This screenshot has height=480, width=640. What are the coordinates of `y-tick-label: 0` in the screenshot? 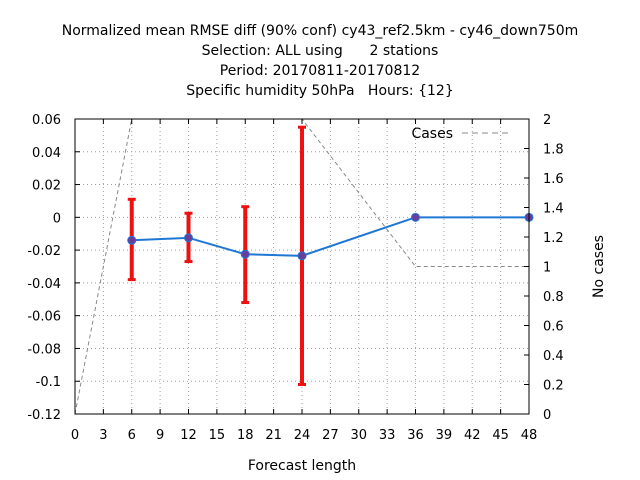 It's located at (57, 218).